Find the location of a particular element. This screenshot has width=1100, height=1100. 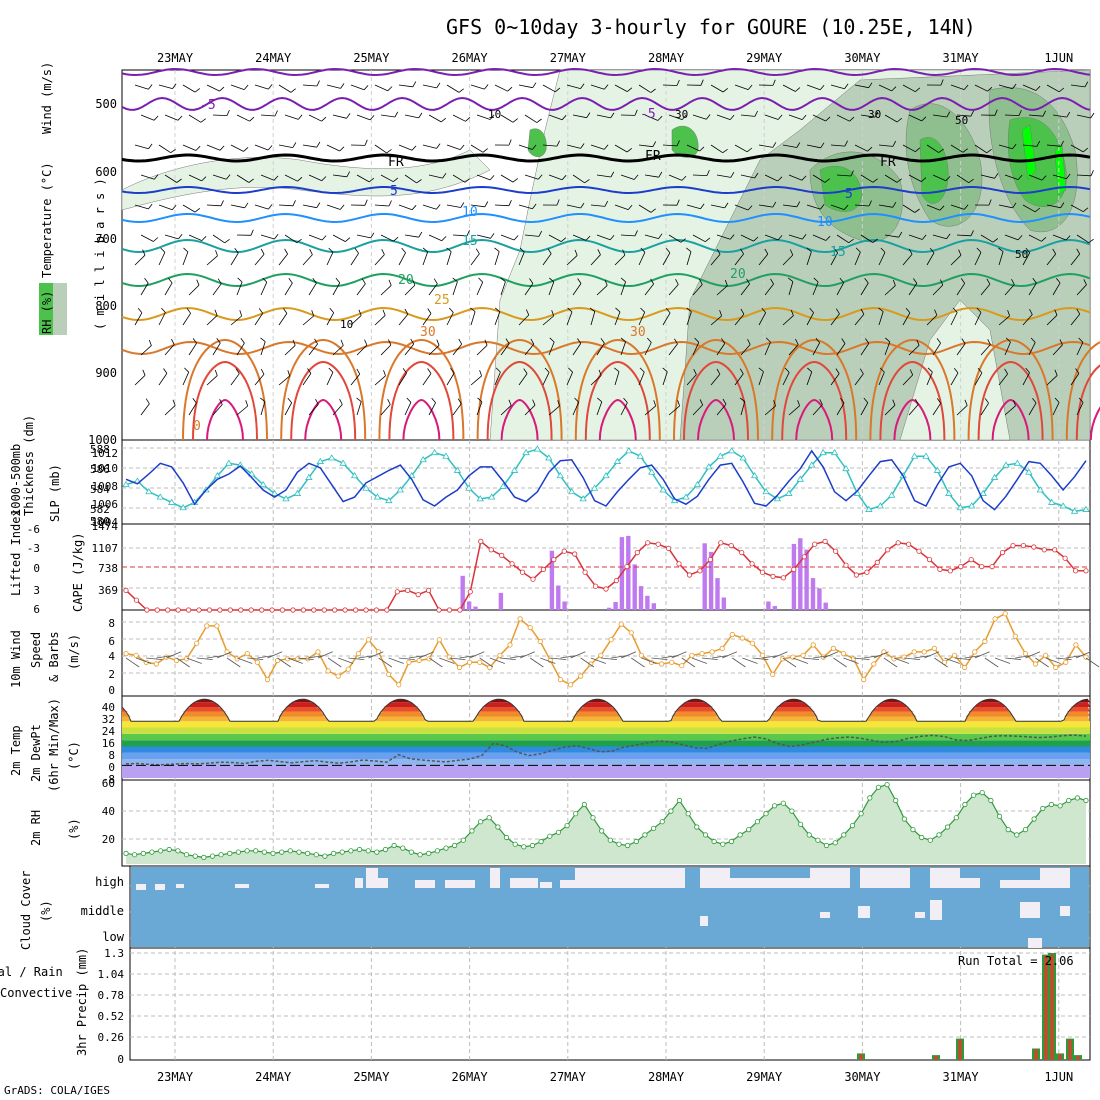

li-tick: -6 is located at coordinates (33, 529).